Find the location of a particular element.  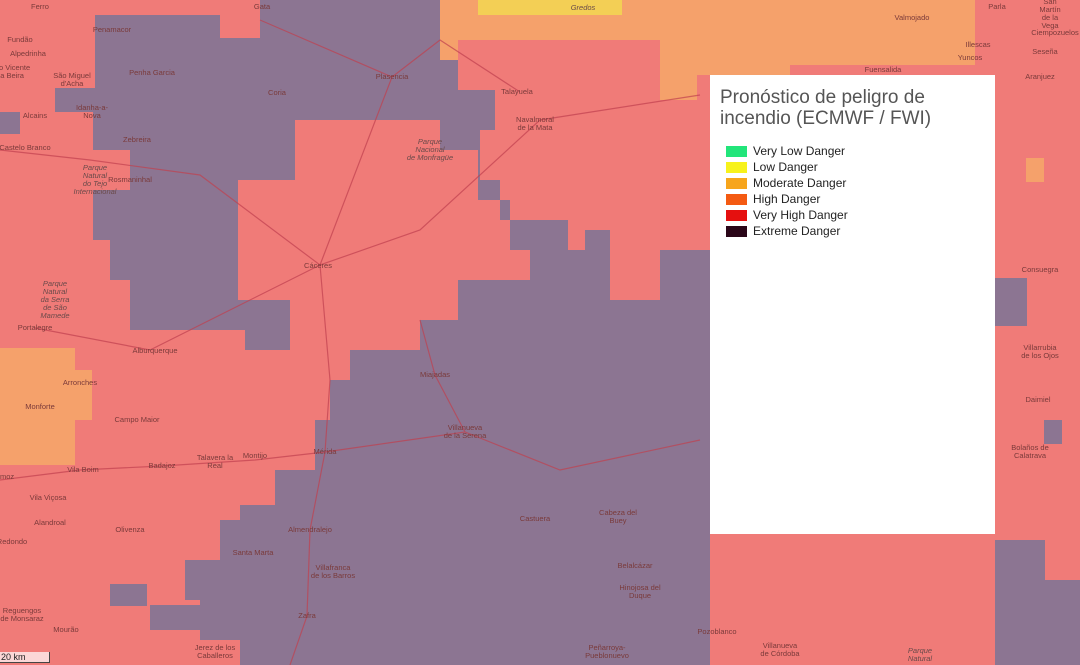

place-label: Alpedrinha is located at coordinates (28, 53).